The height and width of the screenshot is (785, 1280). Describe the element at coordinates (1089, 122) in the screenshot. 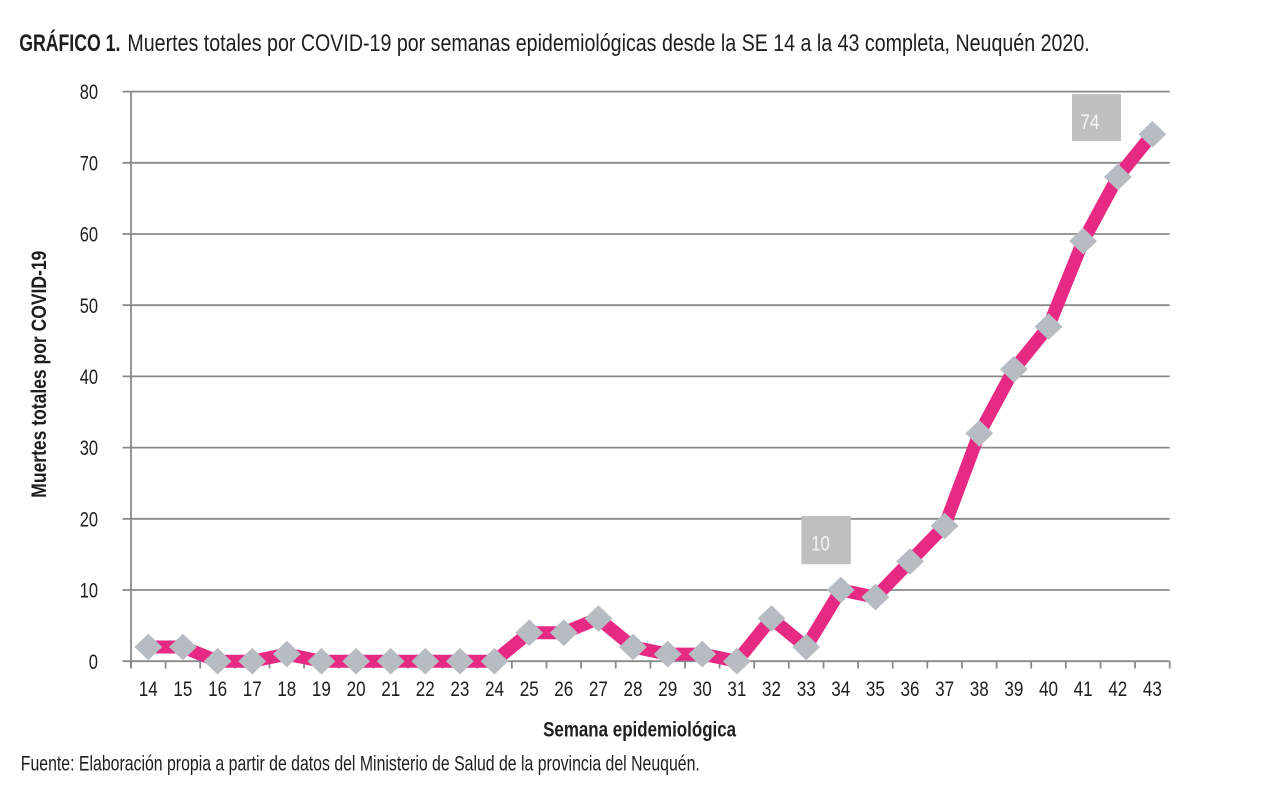

I see `svg-text: 74` at that location.